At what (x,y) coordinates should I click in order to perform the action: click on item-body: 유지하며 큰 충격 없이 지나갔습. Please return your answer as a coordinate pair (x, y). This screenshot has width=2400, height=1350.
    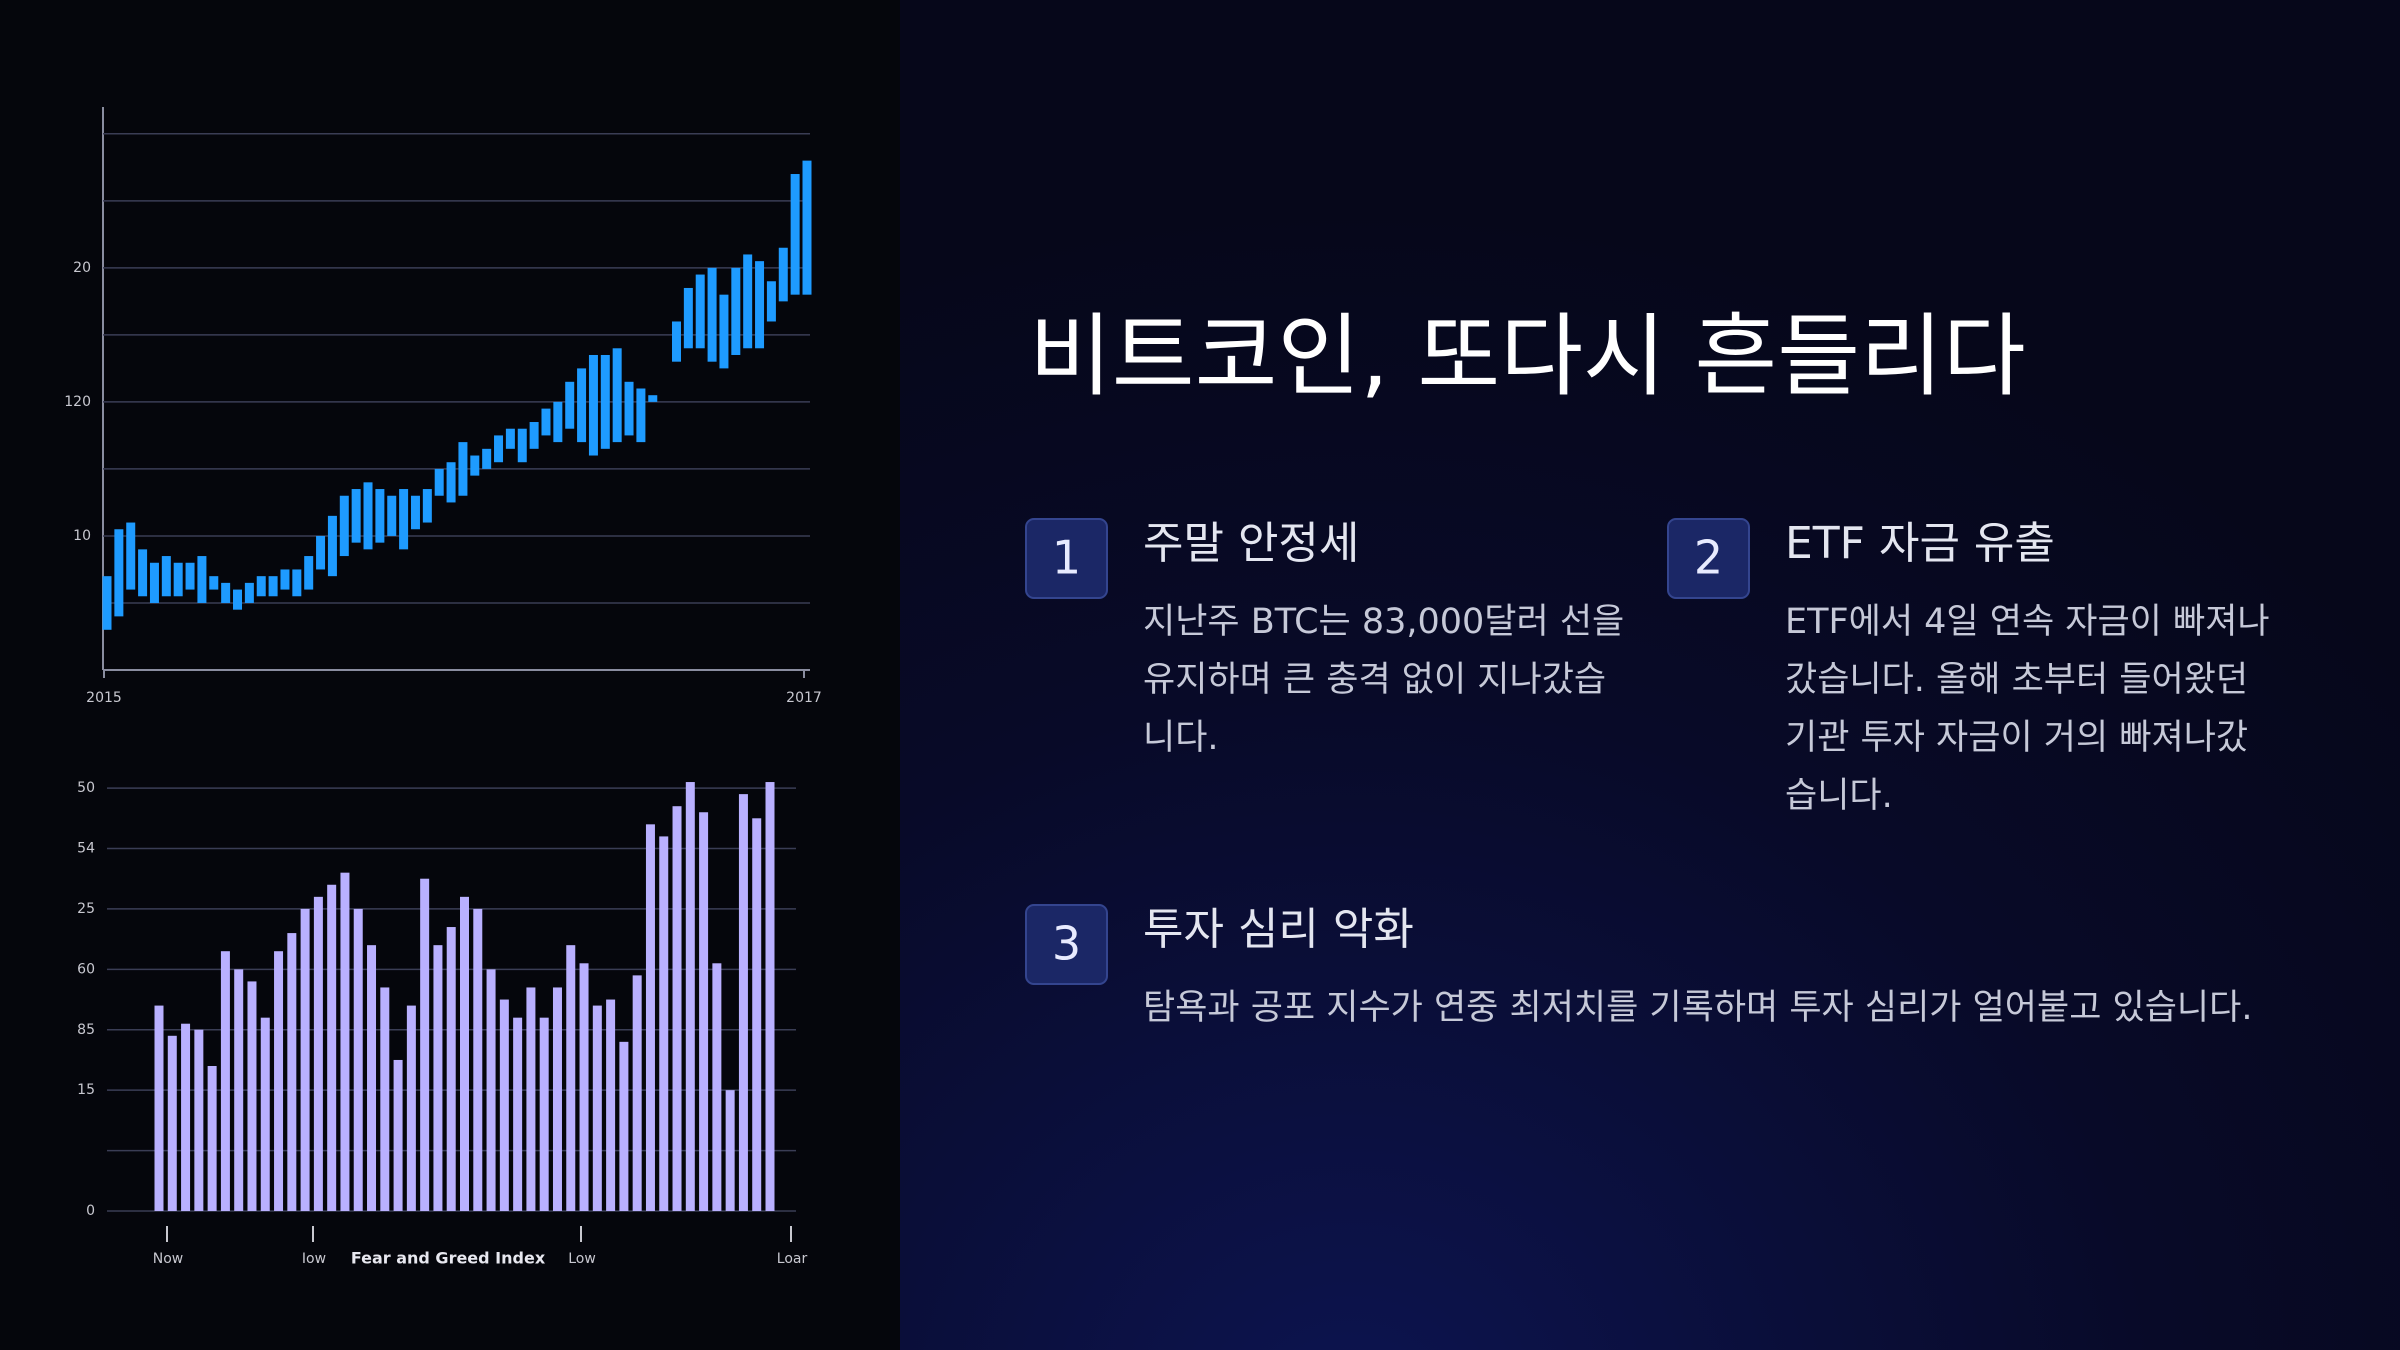
    Looking at the image, I should click on (1374, 680).